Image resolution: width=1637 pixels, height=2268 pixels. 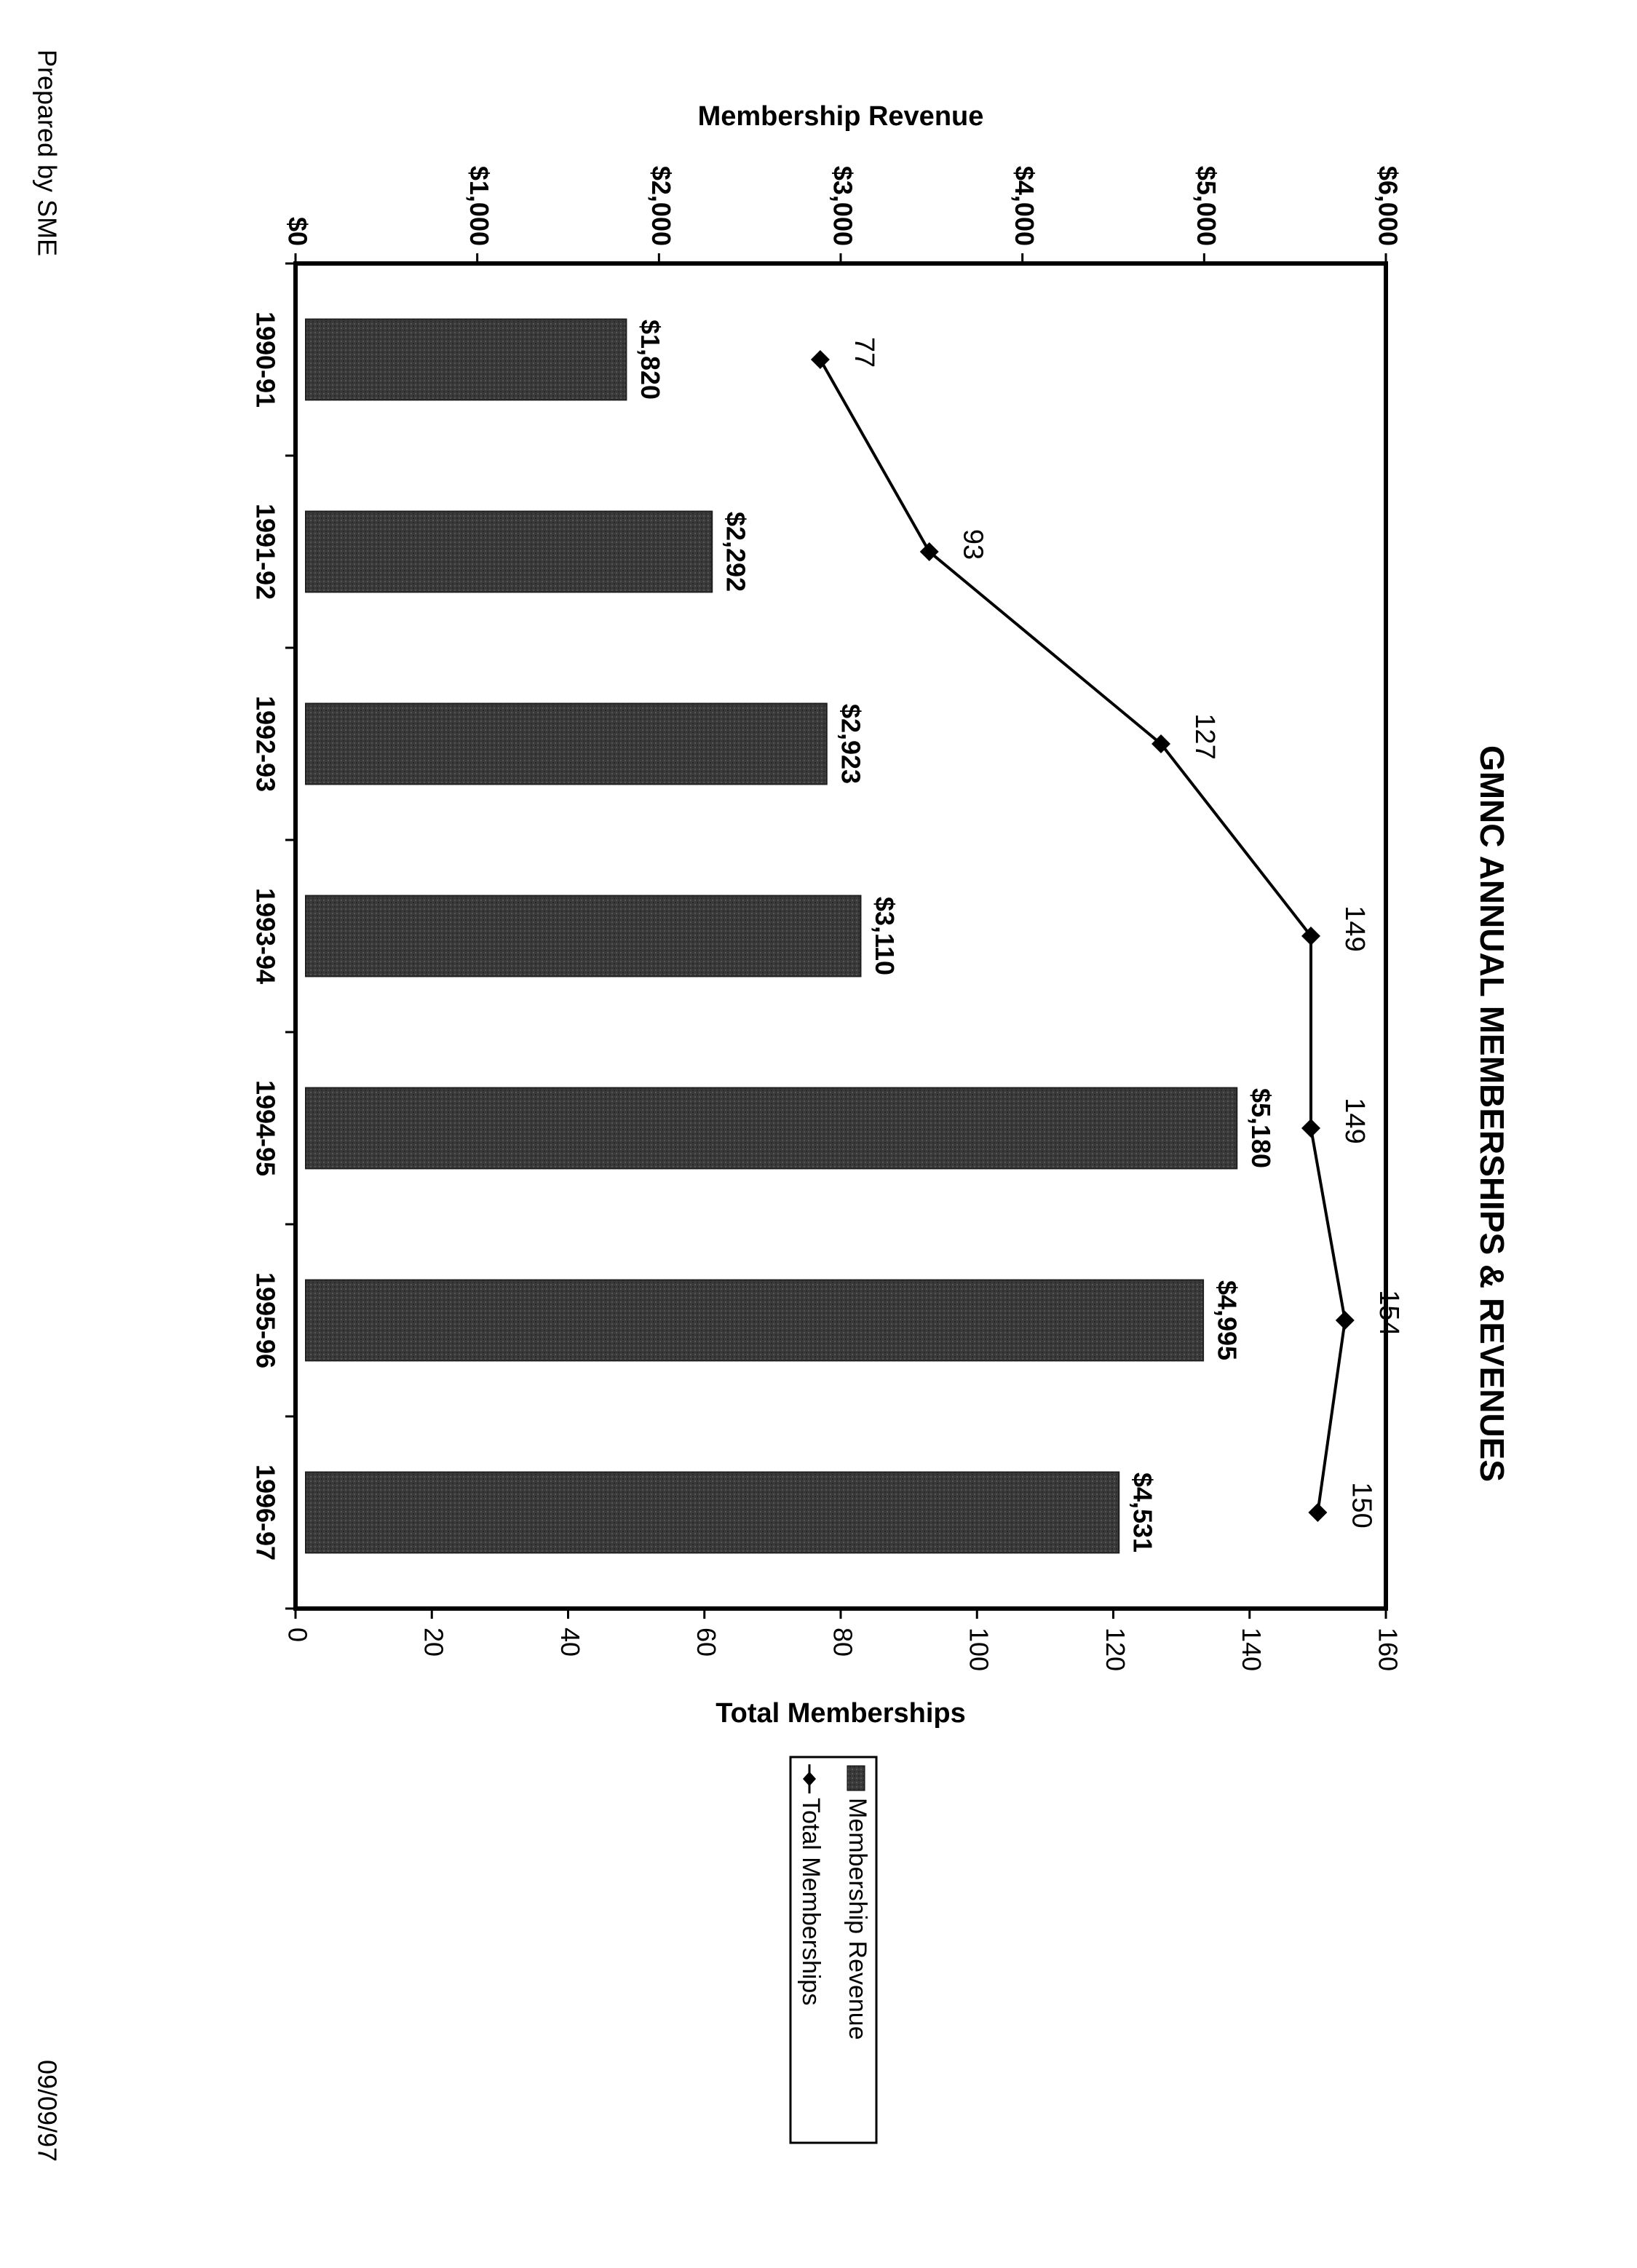 I want to click on membership-tick-label: 160, so click(x=1388, y=1649).